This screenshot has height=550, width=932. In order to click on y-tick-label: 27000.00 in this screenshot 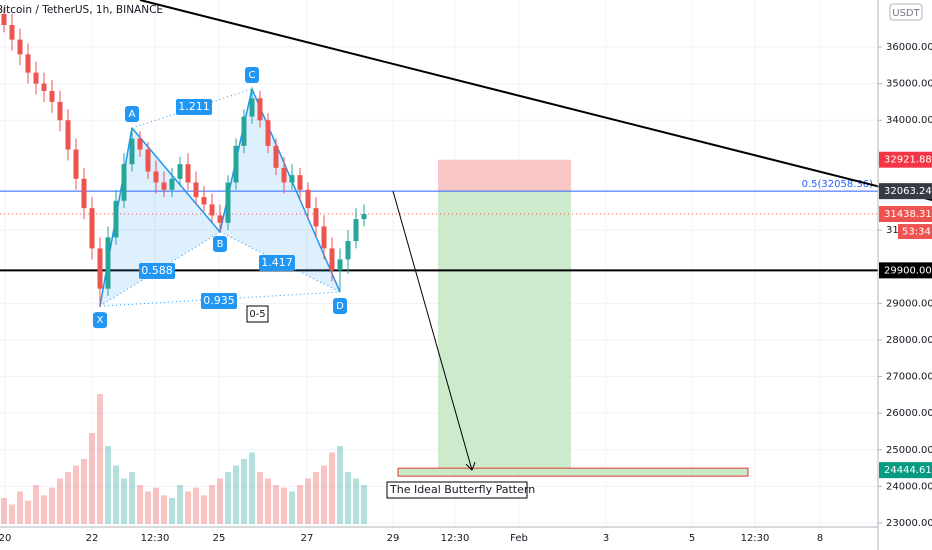, I will do `click(909, 377)`.